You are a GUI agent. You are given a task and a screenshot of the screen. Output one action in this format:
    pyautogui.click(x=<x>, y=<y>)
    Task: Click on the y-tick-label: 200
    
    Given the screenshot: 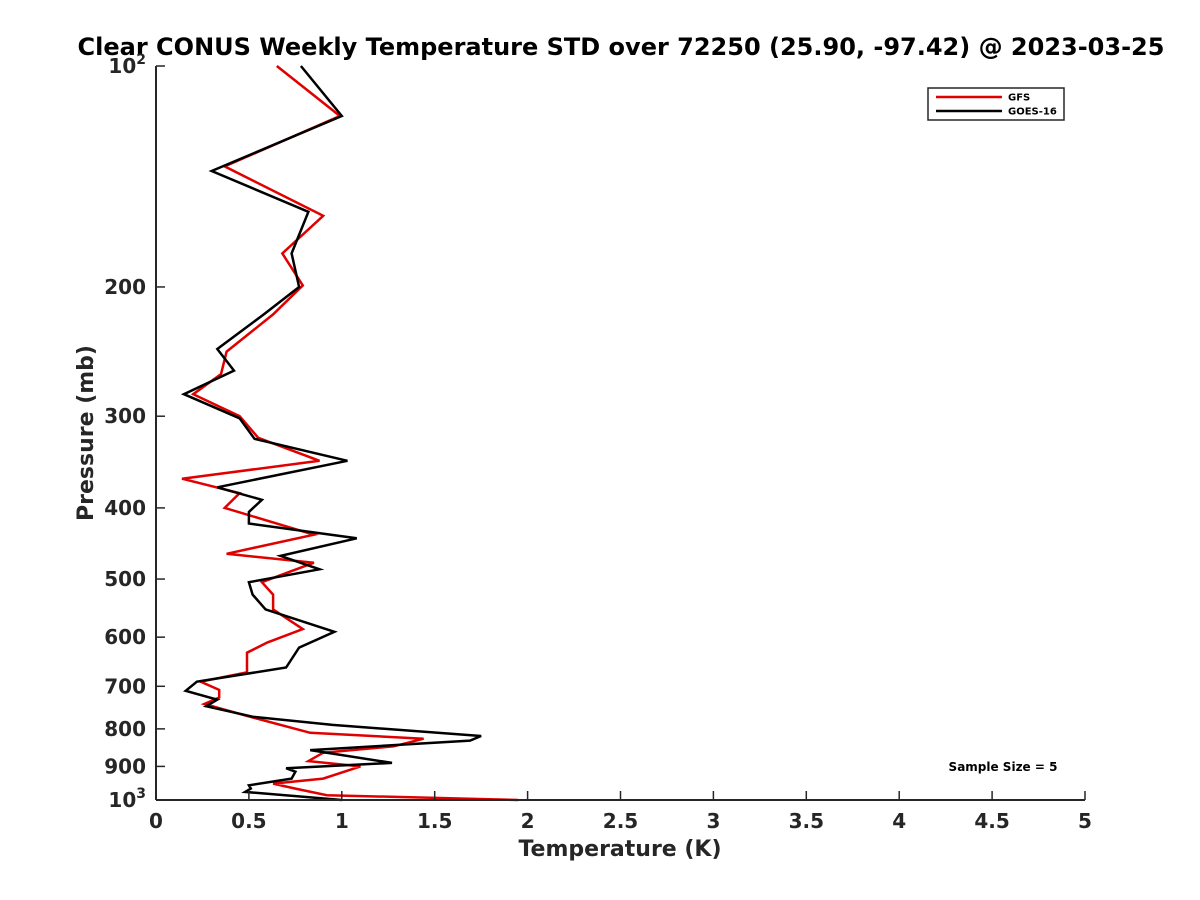 What is the action you would take?
    pyautogui.click(x=125, y=287)
    